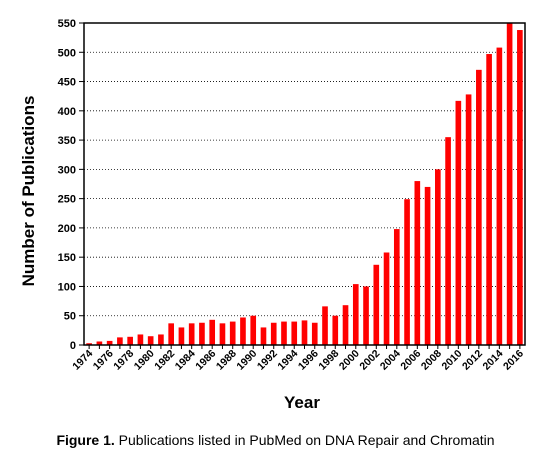 The width and height of the screenshot is (551, 474). What do you see at coordinates (273, 333) in the screenshot?
I see `bar-1992` at bounding box center [273, 333].